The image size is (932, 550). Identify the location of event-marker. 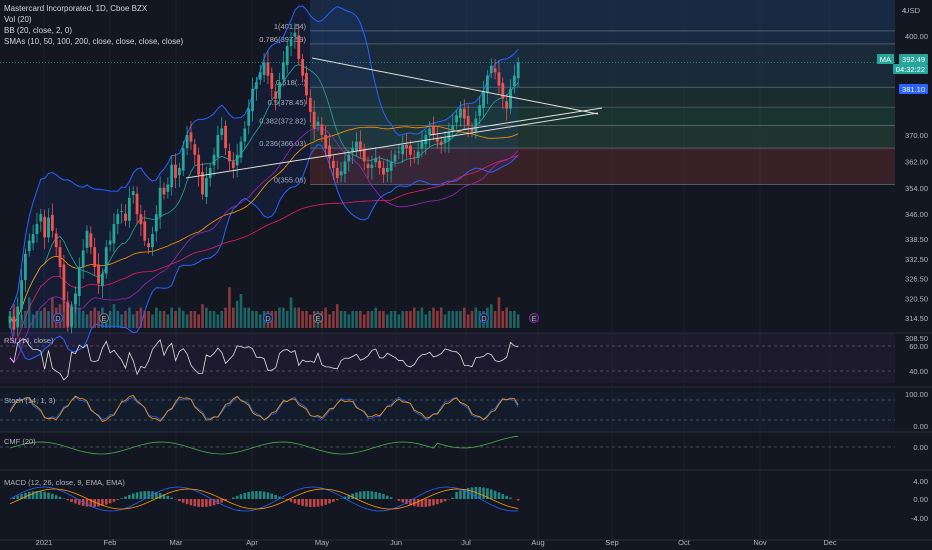
(484, 318).